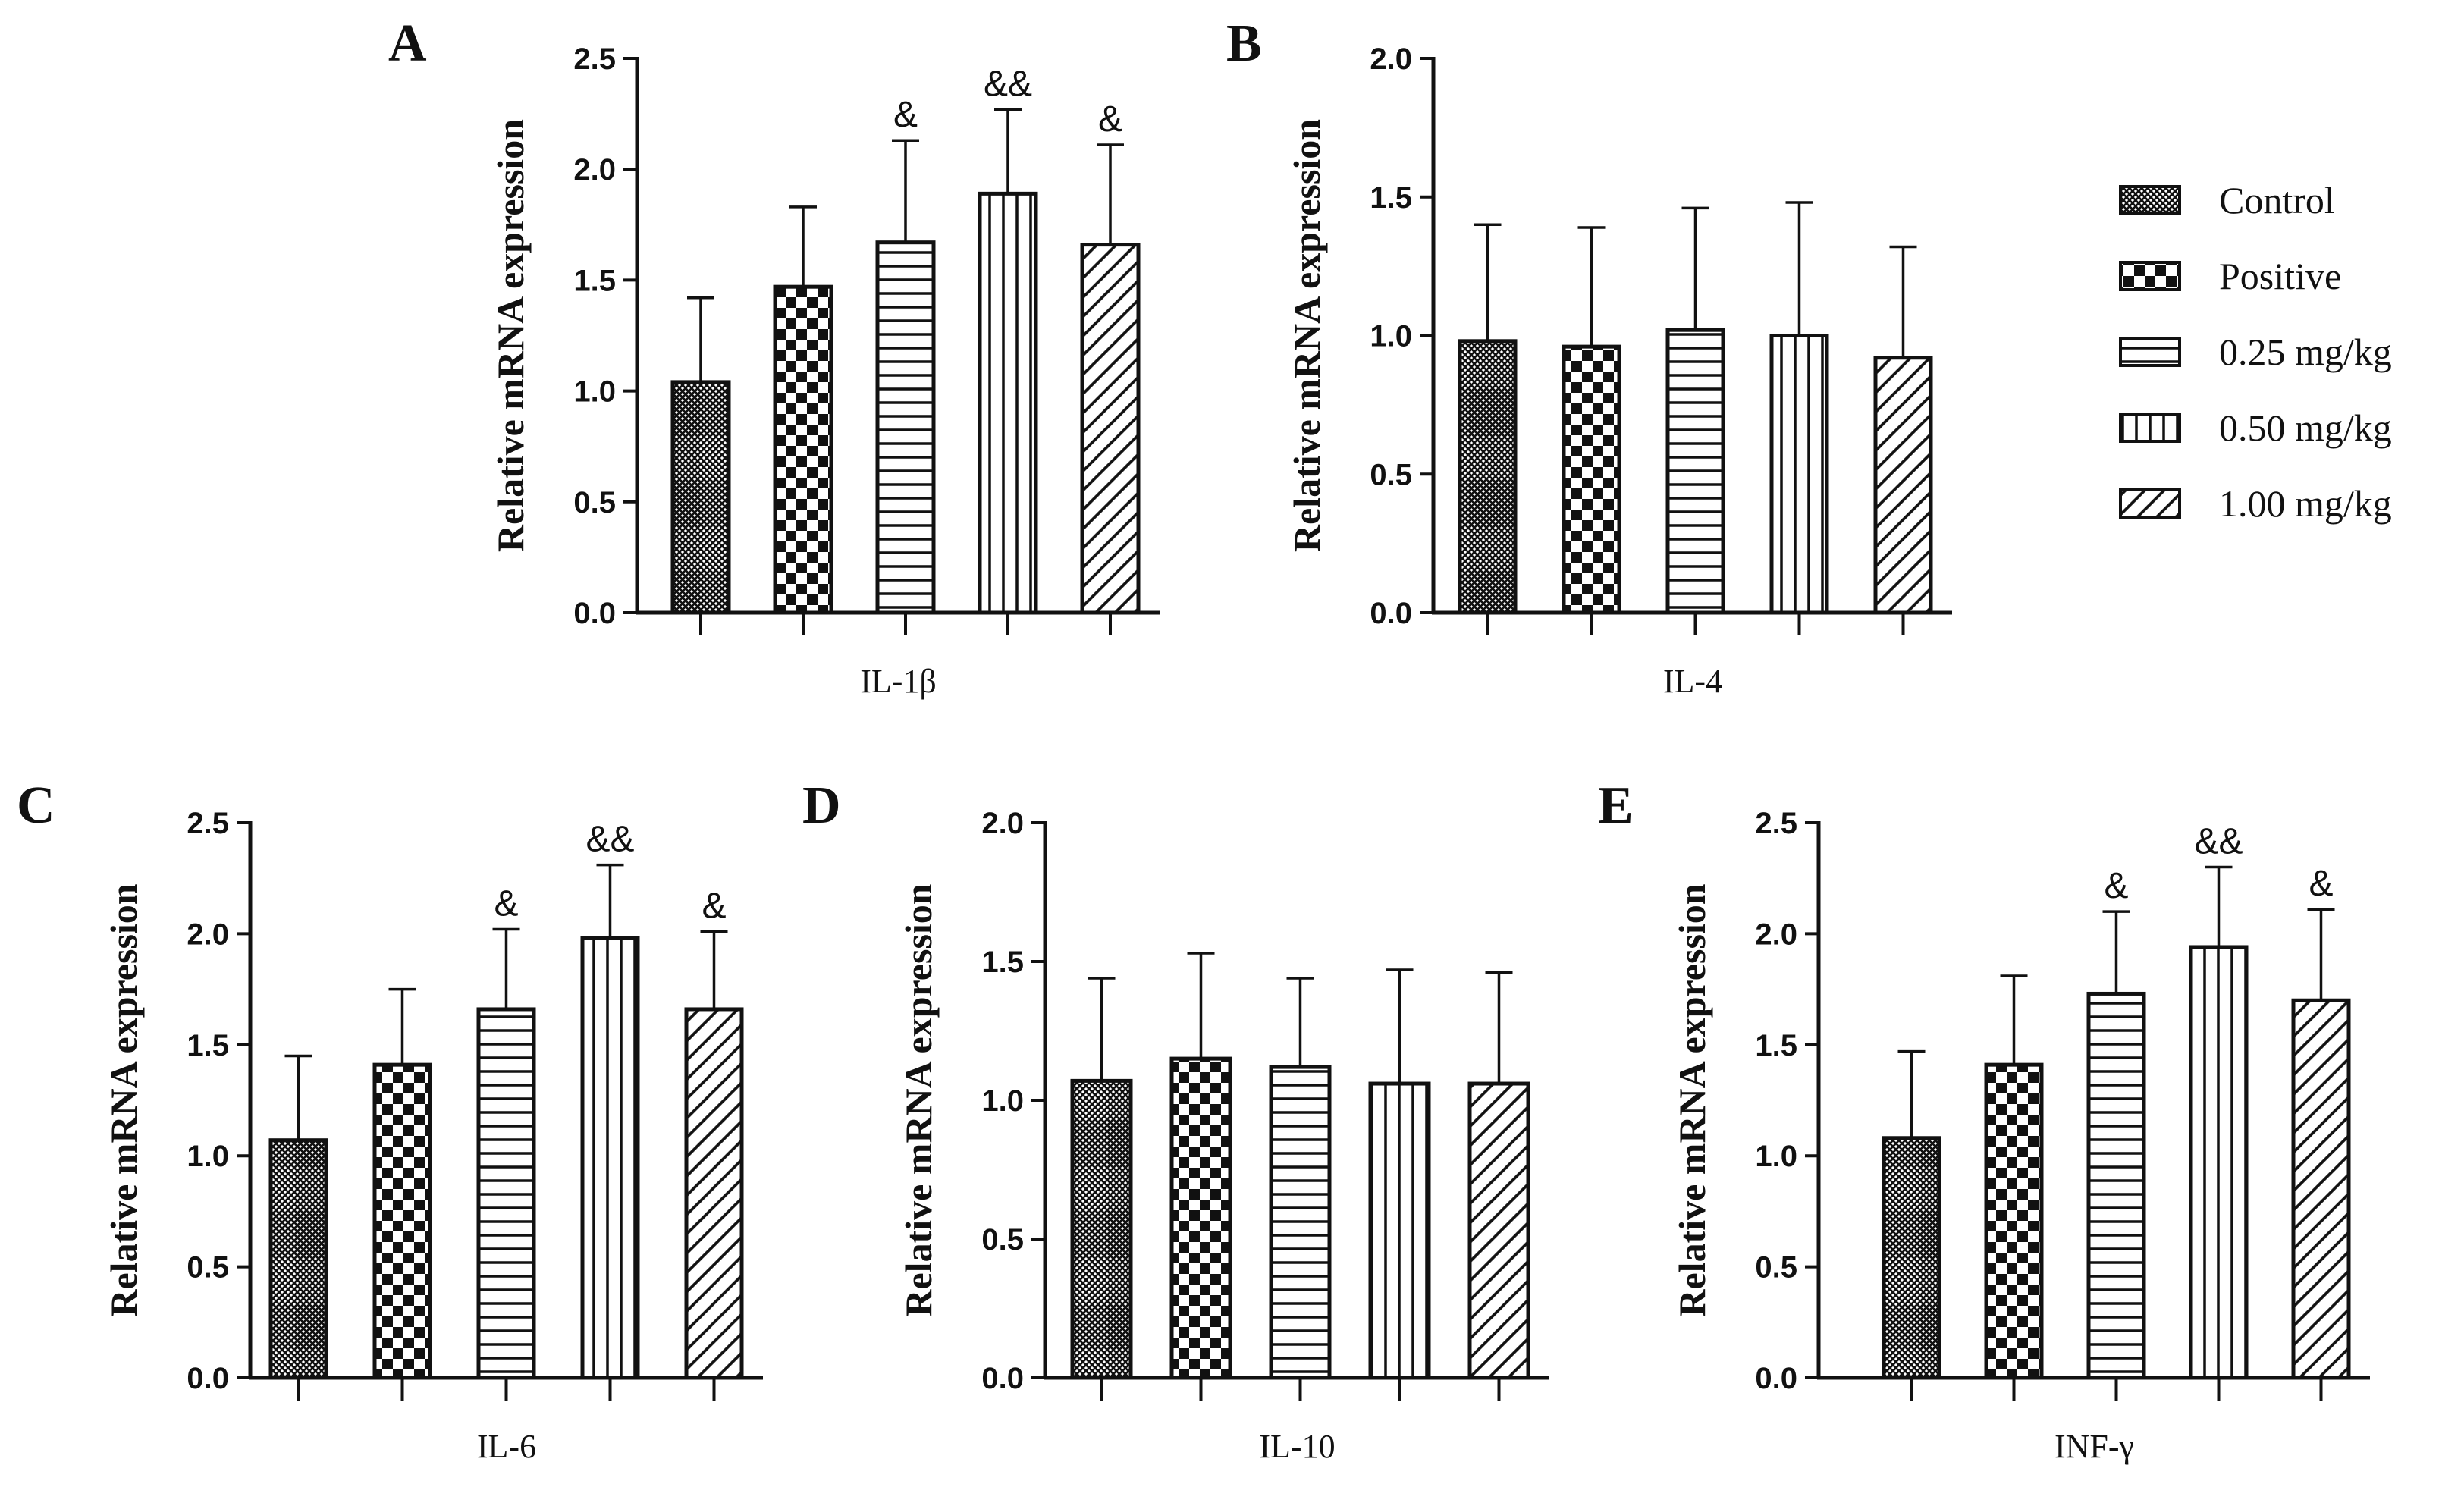 This screenshot has height=1487, width=2464. Describe the element at coordinates (407, 43) in the screenshot. I see `panel-letter: A` at that location.